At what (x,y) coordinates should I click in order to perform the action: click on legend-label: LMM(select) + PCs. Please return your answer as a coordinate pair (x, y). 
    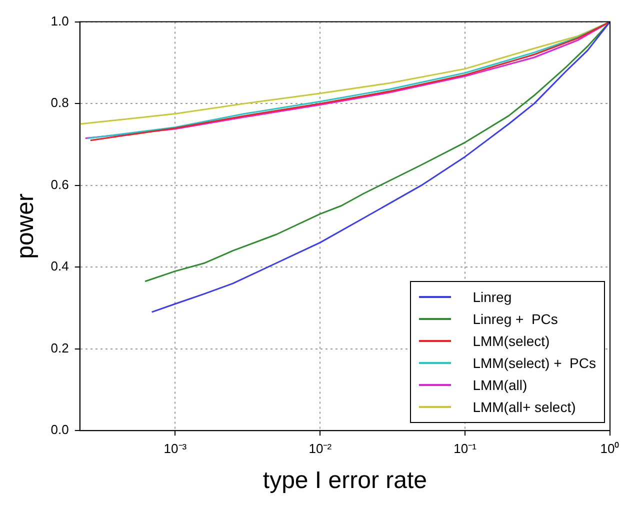
    Looking at the image, I should click on (534, 362).